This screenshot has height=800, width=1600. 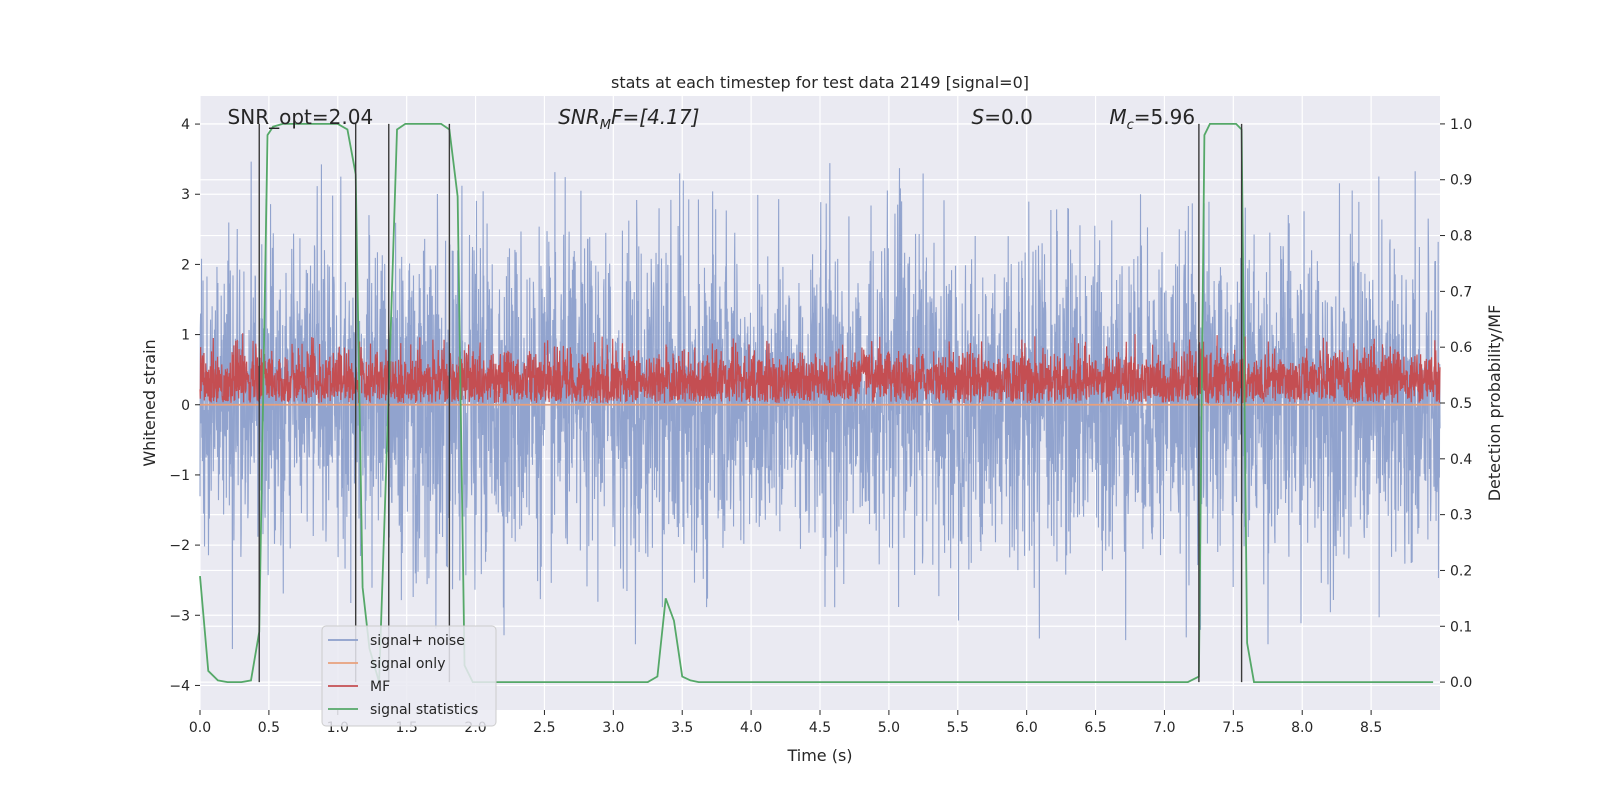 I want to click on annotations: SNR_opt=2.04 SNRMF=[4.17] S=0.0 Mc=5.96, so click(x=711, y=119).